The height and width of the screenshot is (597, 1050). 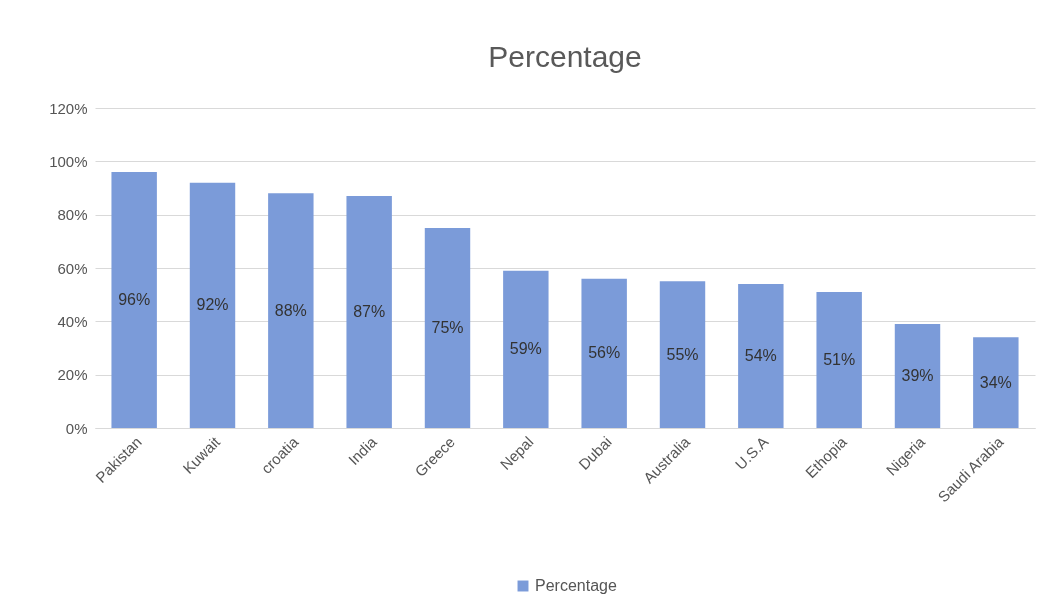 I want to click on y-tick-label: 20%, so click(x=72, y=375).